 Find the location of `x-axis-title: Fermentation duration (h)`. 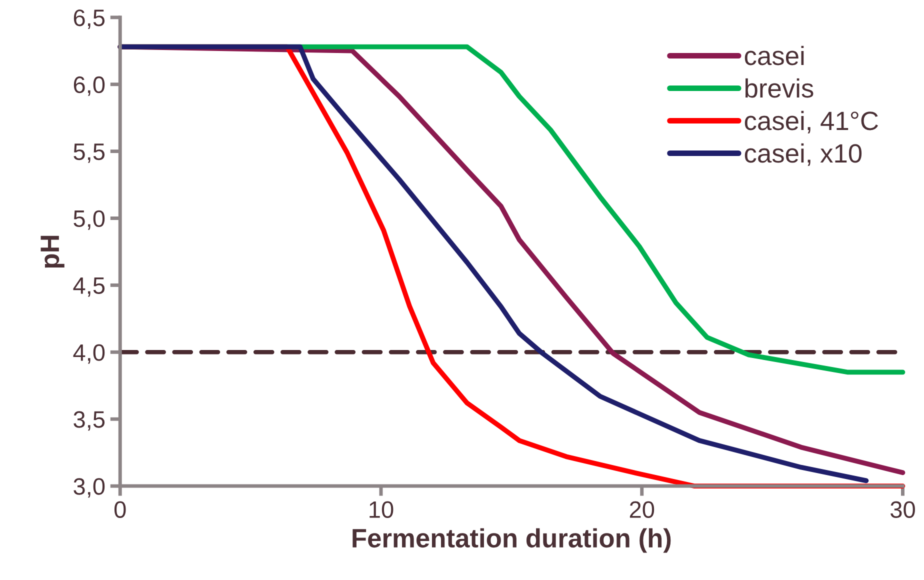

x-axis-title: Fermentation duration (h) is located at coordinates (511, 540).